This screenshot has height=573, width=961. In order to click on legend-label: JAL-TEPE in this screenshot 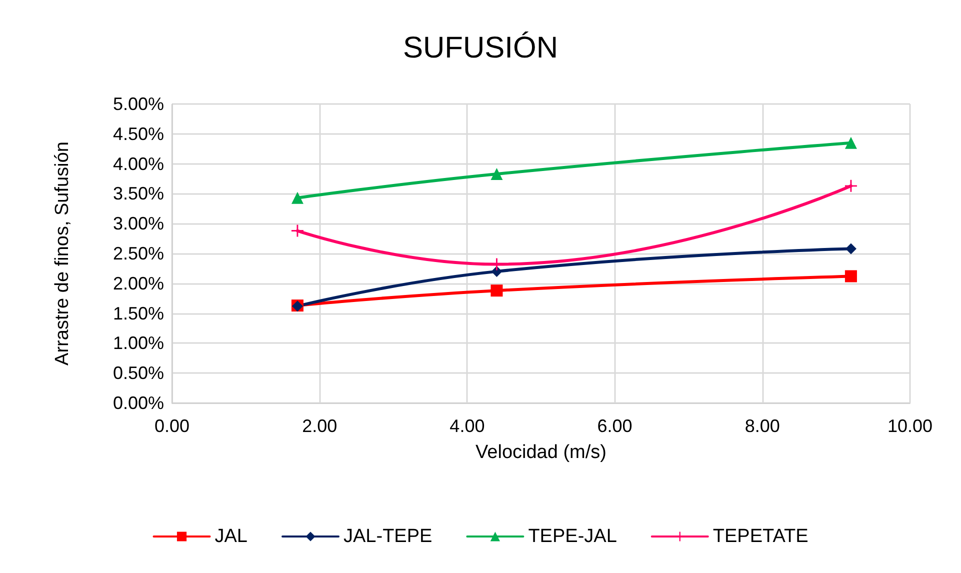, I will do `click(388, 536)`.